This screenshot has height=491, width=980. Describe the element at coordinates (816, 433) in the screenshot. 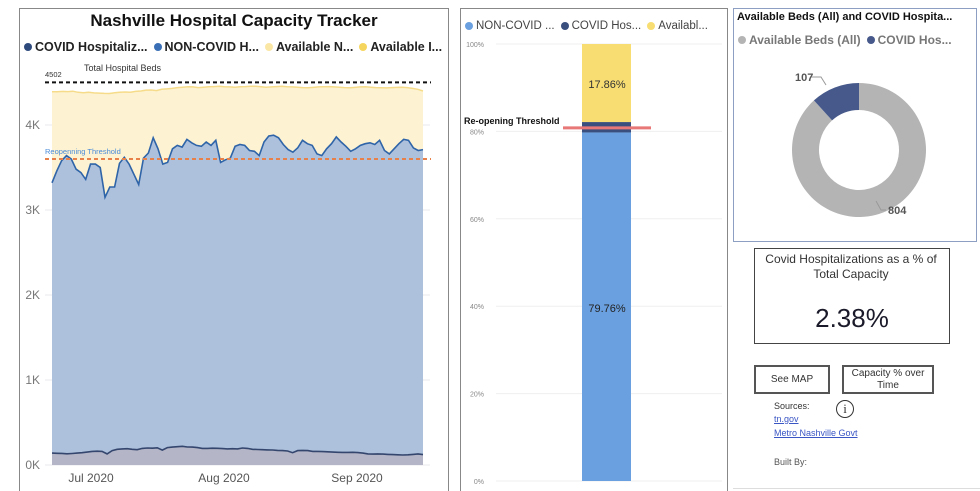

I see `source-link-metro-nashville: Metro Nashville Govt` at that location.